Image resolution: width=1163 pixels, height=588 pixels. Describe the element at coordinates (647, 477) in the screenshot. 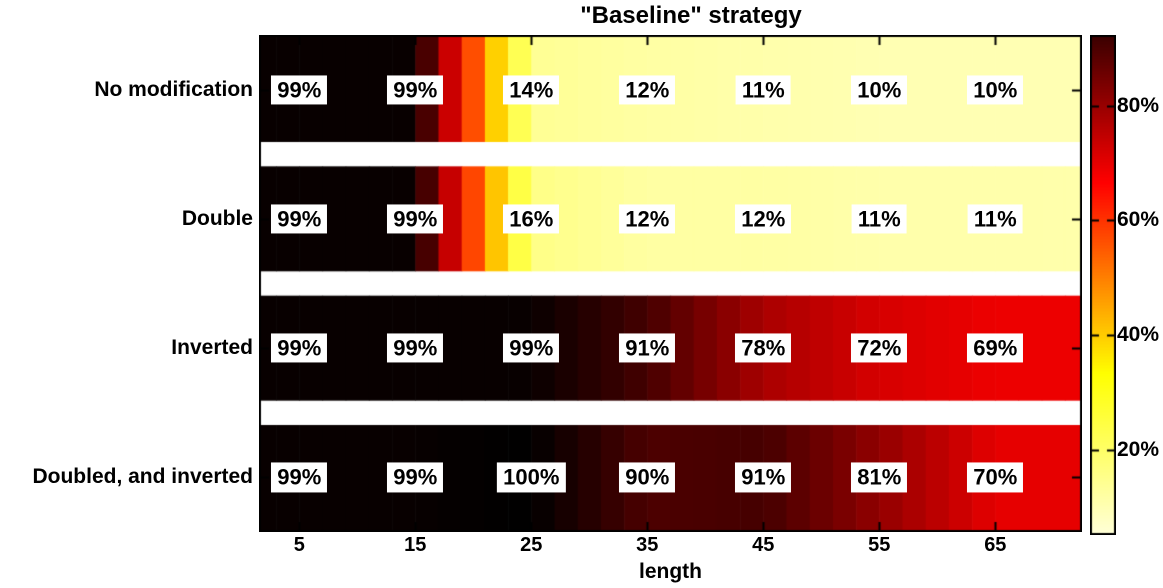

I see `cell-value-label: 90%` at that location.